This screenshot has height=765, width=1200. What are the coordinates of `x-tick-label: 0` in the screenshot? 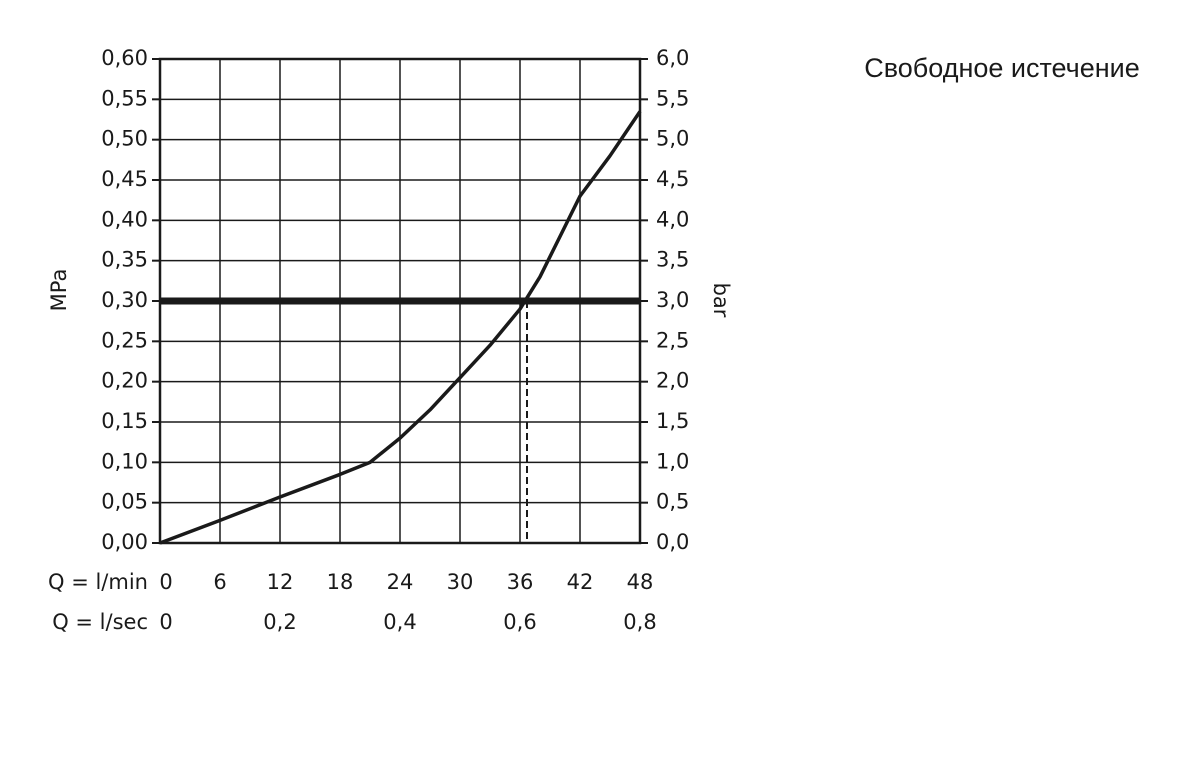 It's located at (165, 582).